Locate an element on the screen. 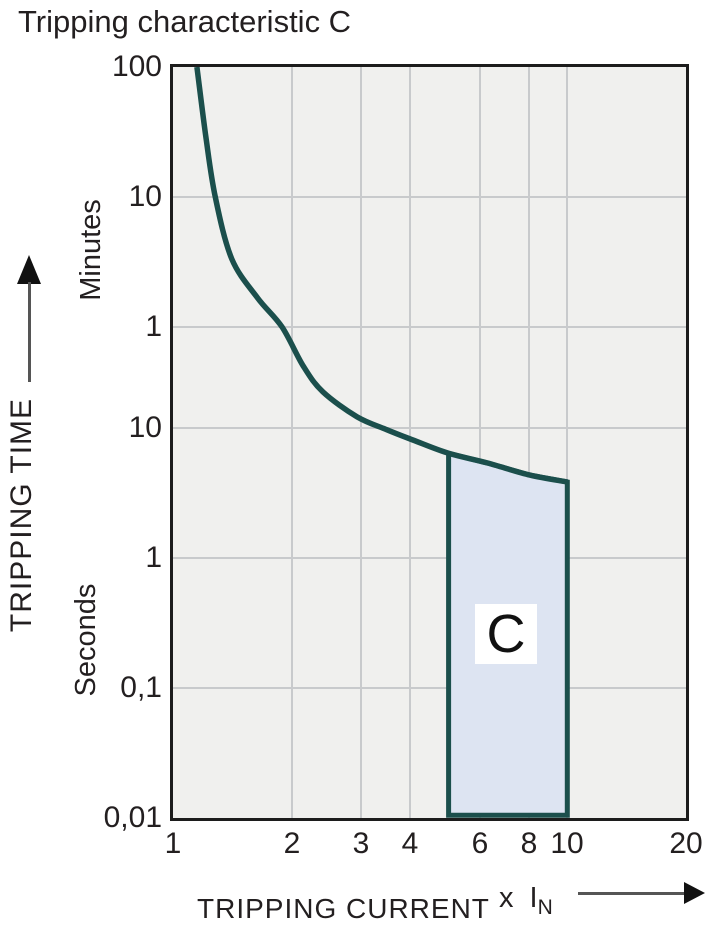 The height and width of the screenshot is (928, 720). x-axis-multiplier-subscript: N is located at coordinates (545, 907).